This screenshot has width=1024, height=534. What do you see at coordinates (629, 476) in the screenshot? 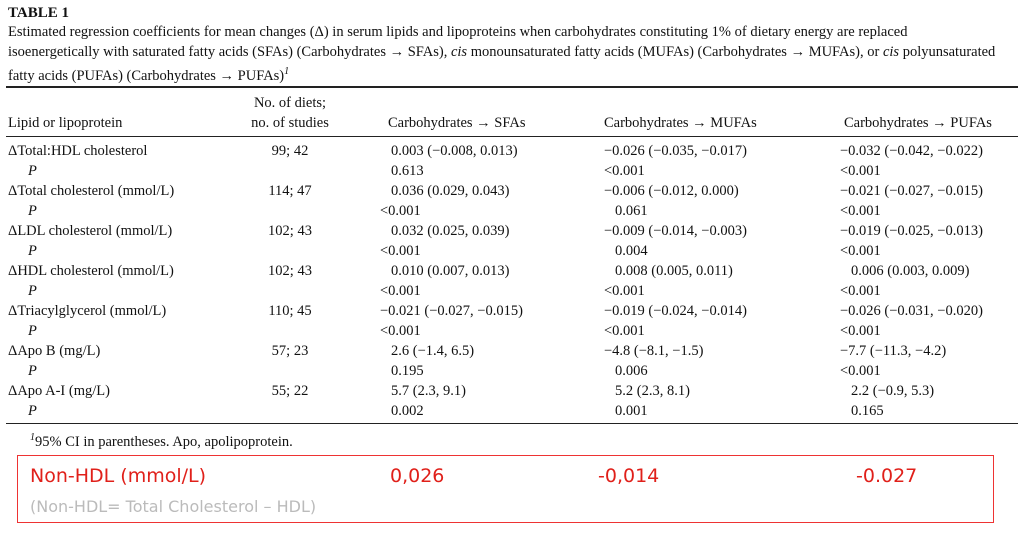
I see `note-value: -0,014` at bounding box center [629, 476].